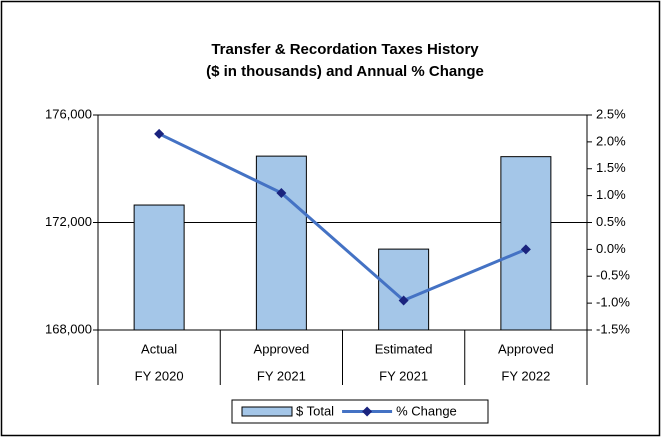 The image size is (663, 437). What do you see at coordinates (611, 221) in the screenshot?
I see `y2-tick-label: 0.5%` at bounding box center [611, 221].